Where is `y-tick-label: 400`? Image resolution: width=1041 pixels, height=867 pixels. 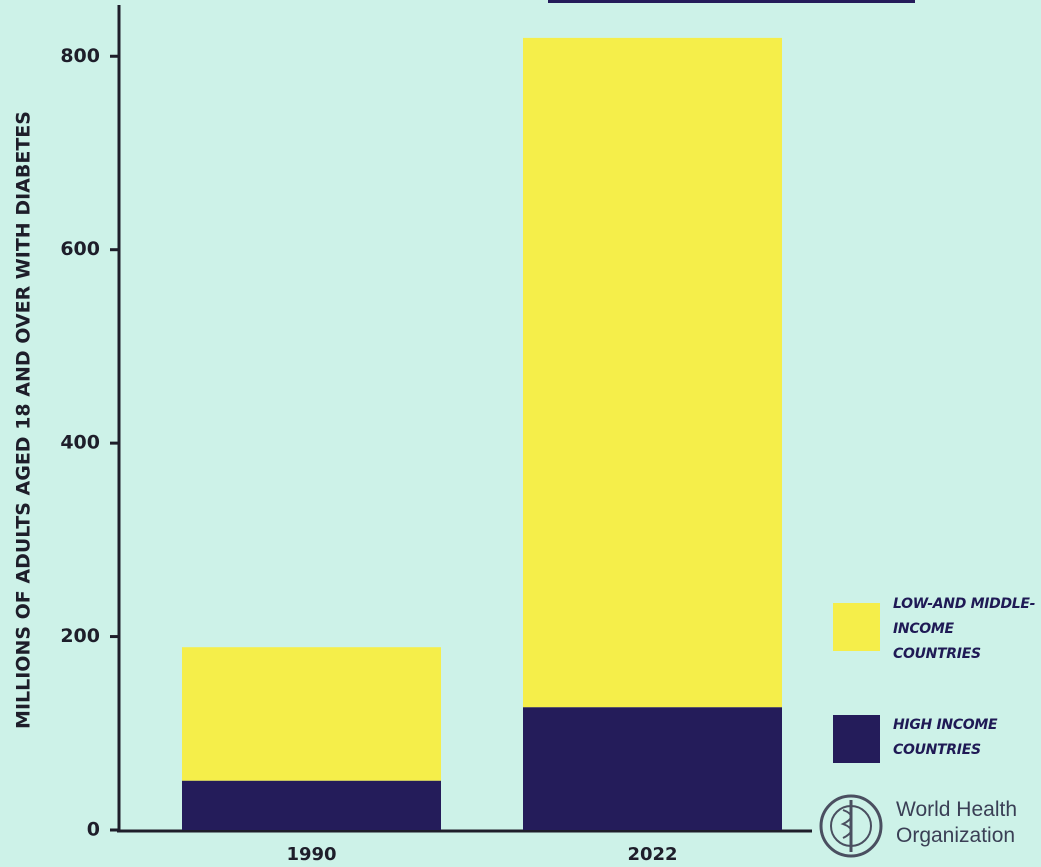
y-tick-label: 400 is located at coordinates (80, 443).